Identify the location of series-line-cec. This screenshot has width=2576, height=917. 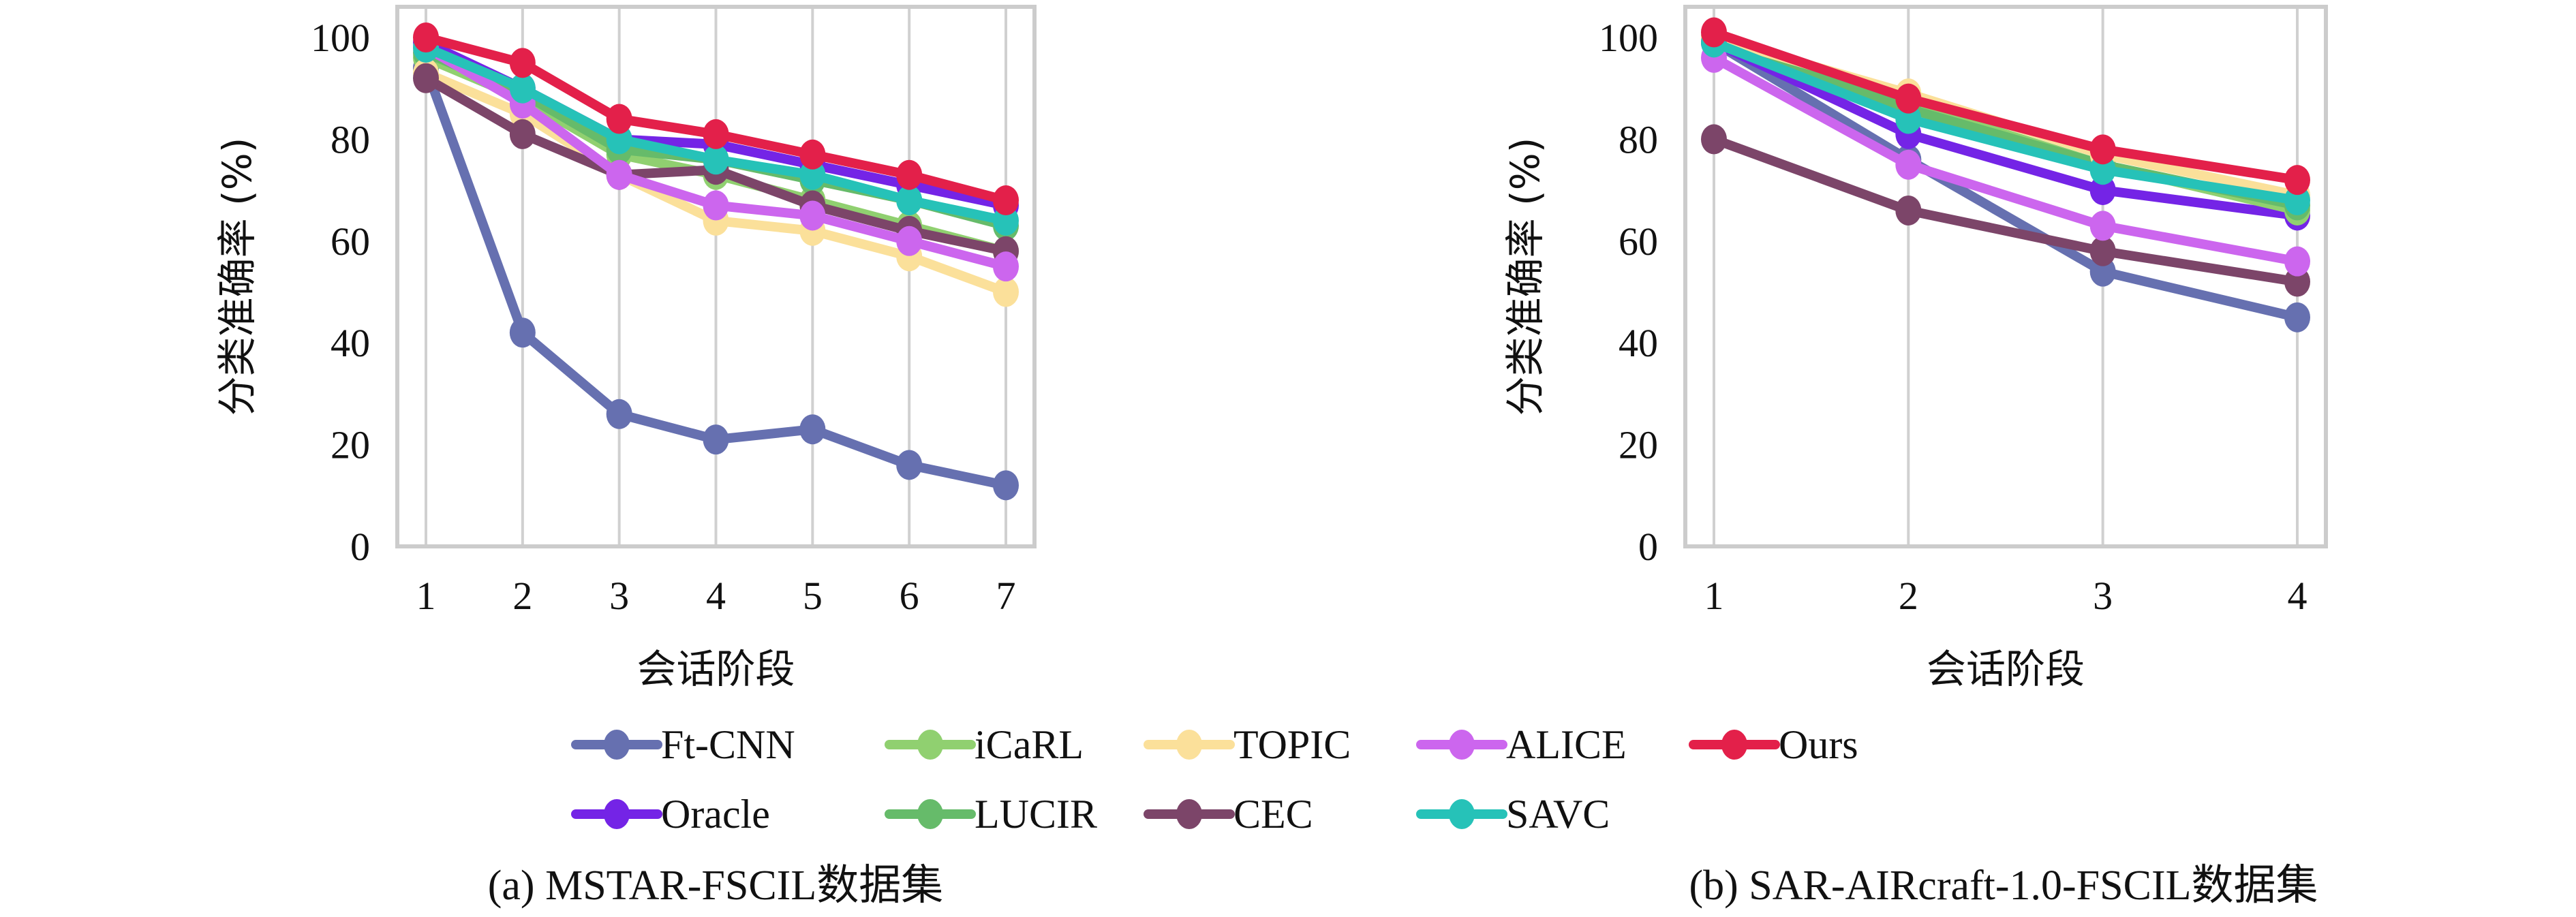
(2006, 210).